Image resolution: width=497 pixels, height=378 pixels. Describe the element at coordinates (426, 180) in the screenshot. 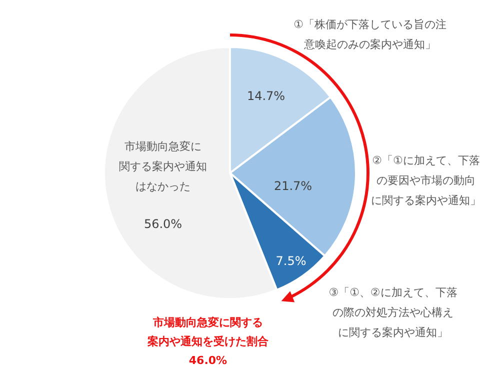

I see `slice-label: ②「①に加えて、下落の要因や市場の動向に関する案内や通知」` at that location.